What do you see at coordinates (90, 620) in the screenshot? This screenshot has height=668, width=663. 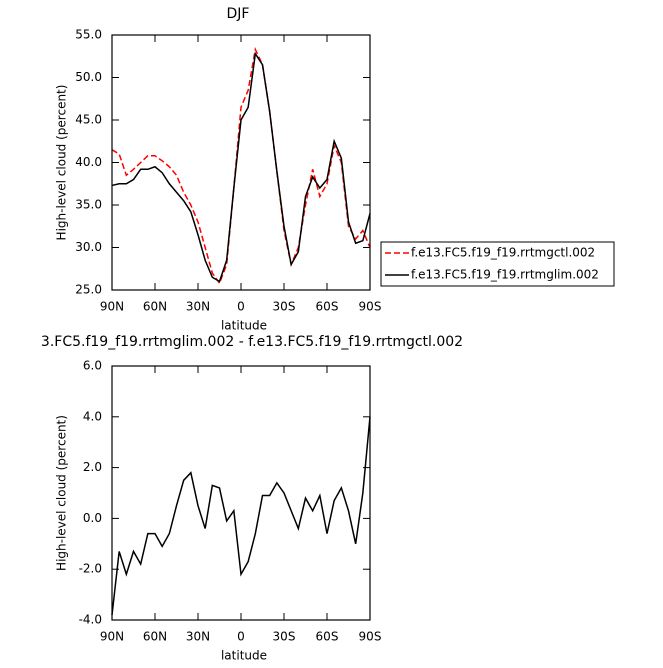 I see `y-tick-label: -4.0` at bounding box center [90, 620].